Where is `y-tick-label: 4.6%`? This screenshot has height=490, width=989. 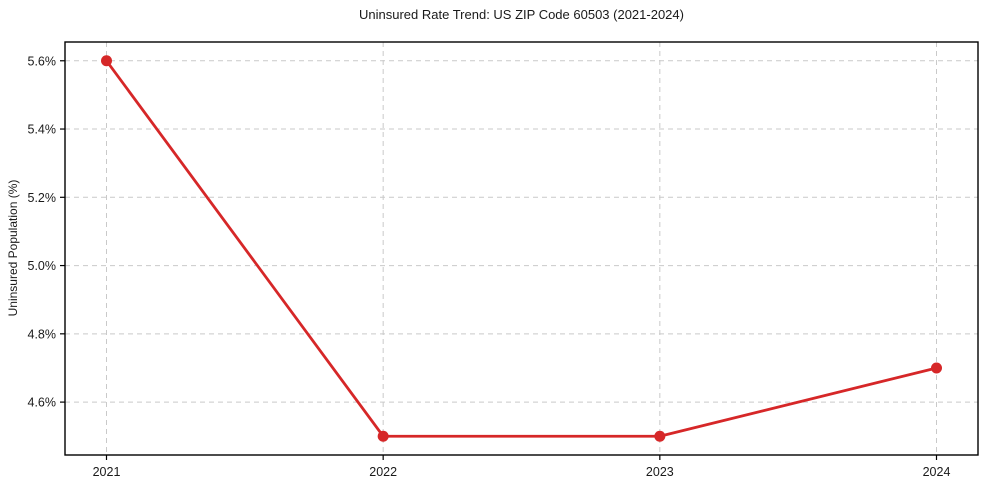 y-tick-label: 4.6% is located at coordinates (42, 403).